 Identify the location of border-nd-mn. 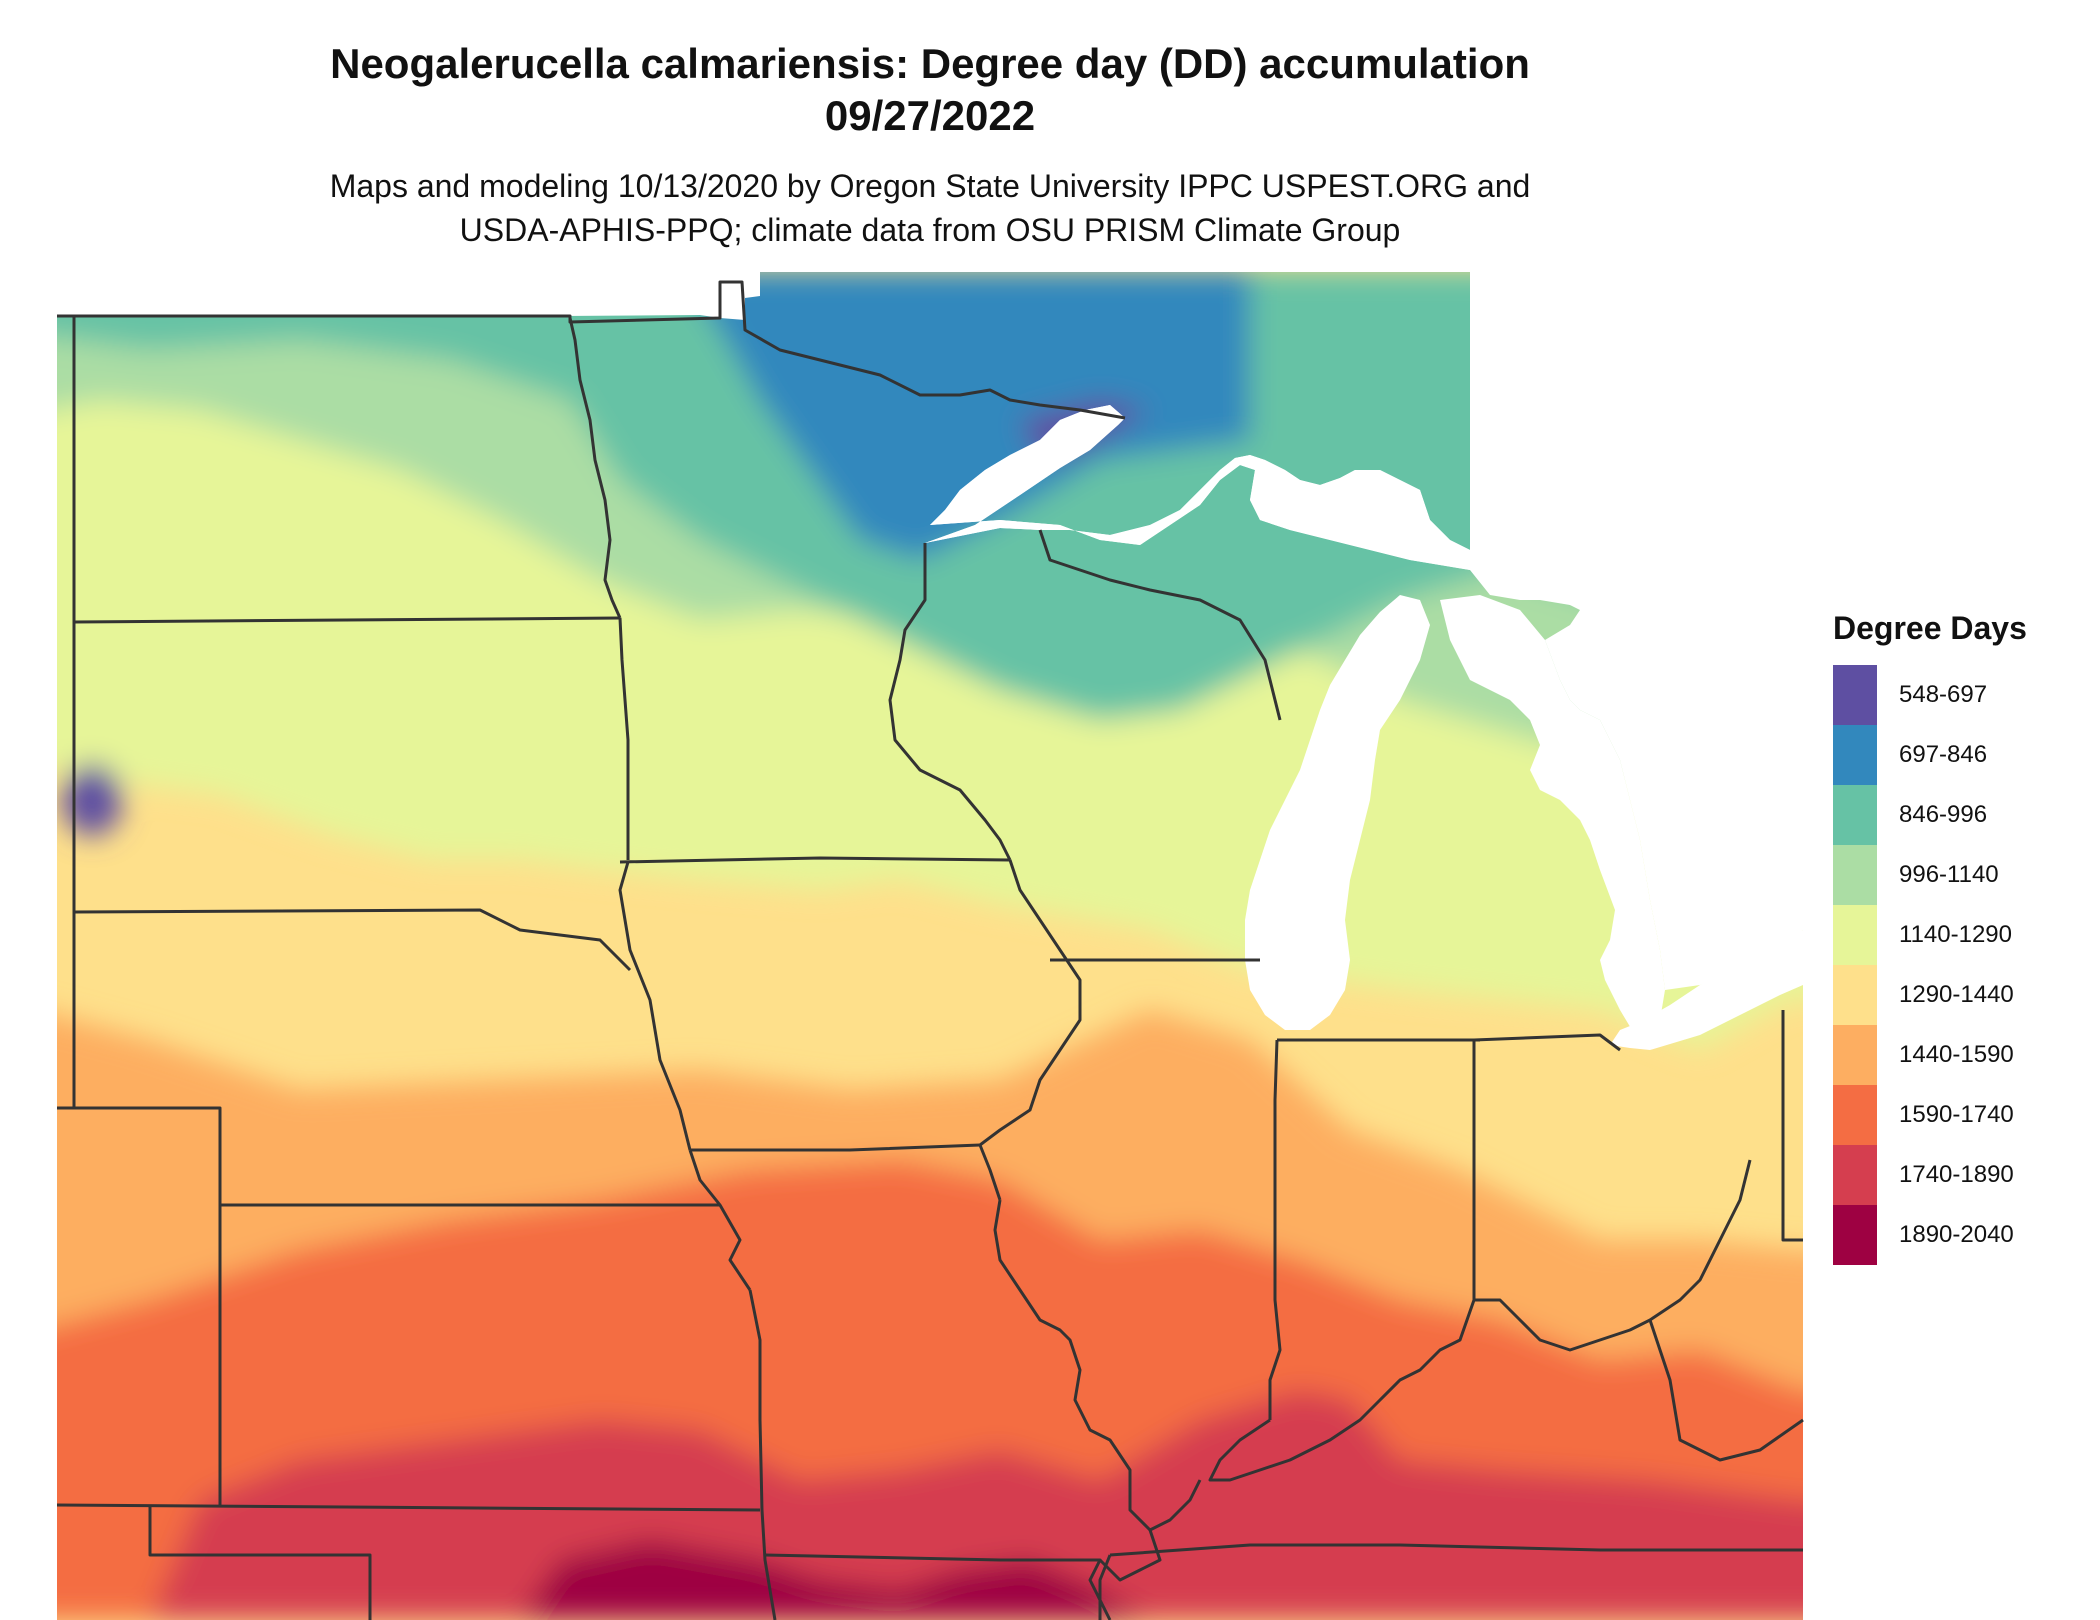
(595, 468).